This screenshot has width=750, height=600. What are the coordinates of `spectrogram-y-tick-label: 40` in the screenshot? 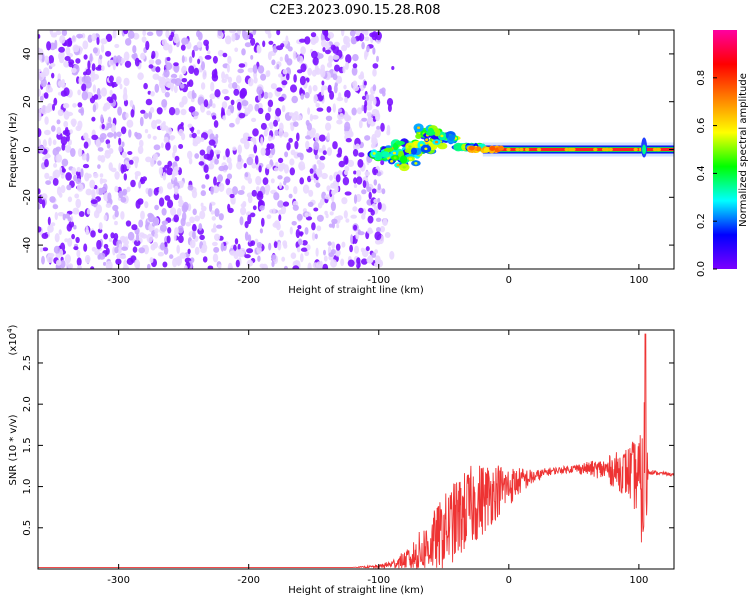 It's located at (27, 54).